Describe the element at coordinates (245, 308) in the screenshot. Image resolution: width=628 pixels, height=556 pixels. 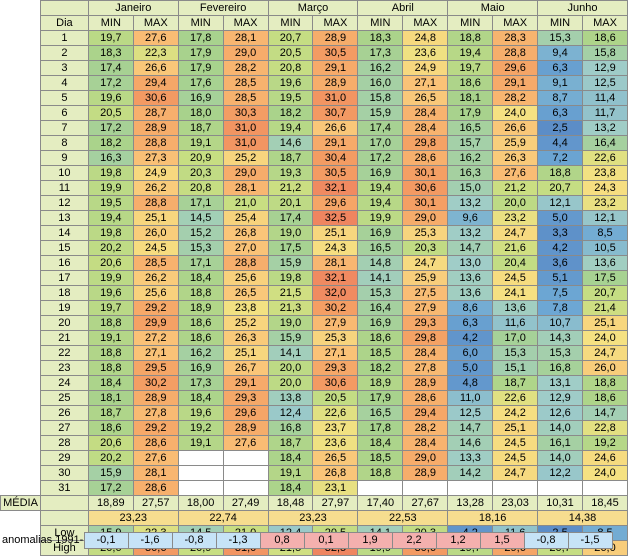
I see `temperature-cell: 23,8` at that location.